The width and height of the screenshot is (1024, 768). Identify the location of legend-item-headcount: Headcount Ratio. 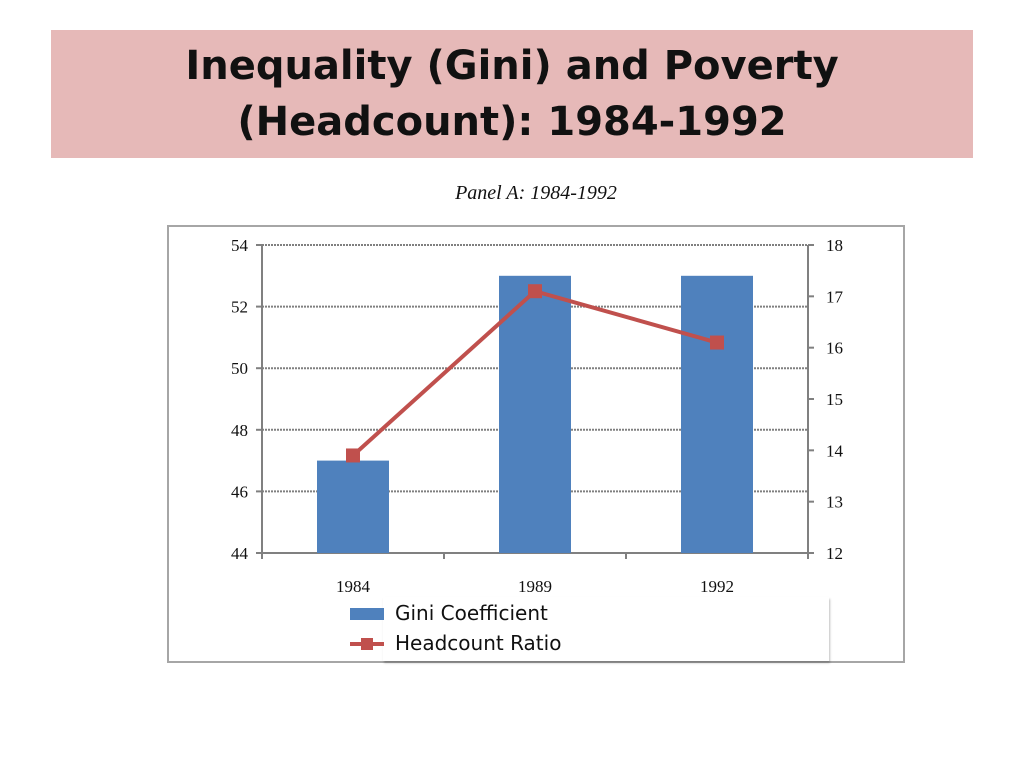
(453, 643).